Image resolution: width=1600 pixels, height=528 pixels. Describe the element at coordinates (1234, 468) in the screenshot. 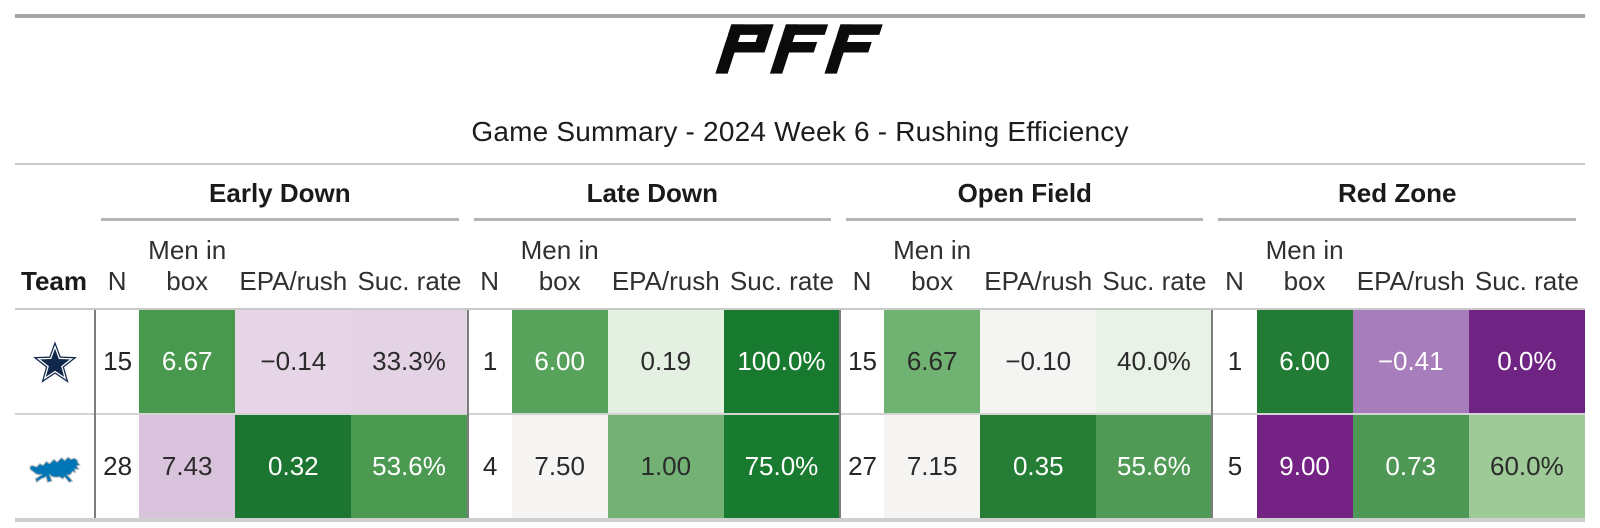

I see `n-value-cell: 5` at that location.